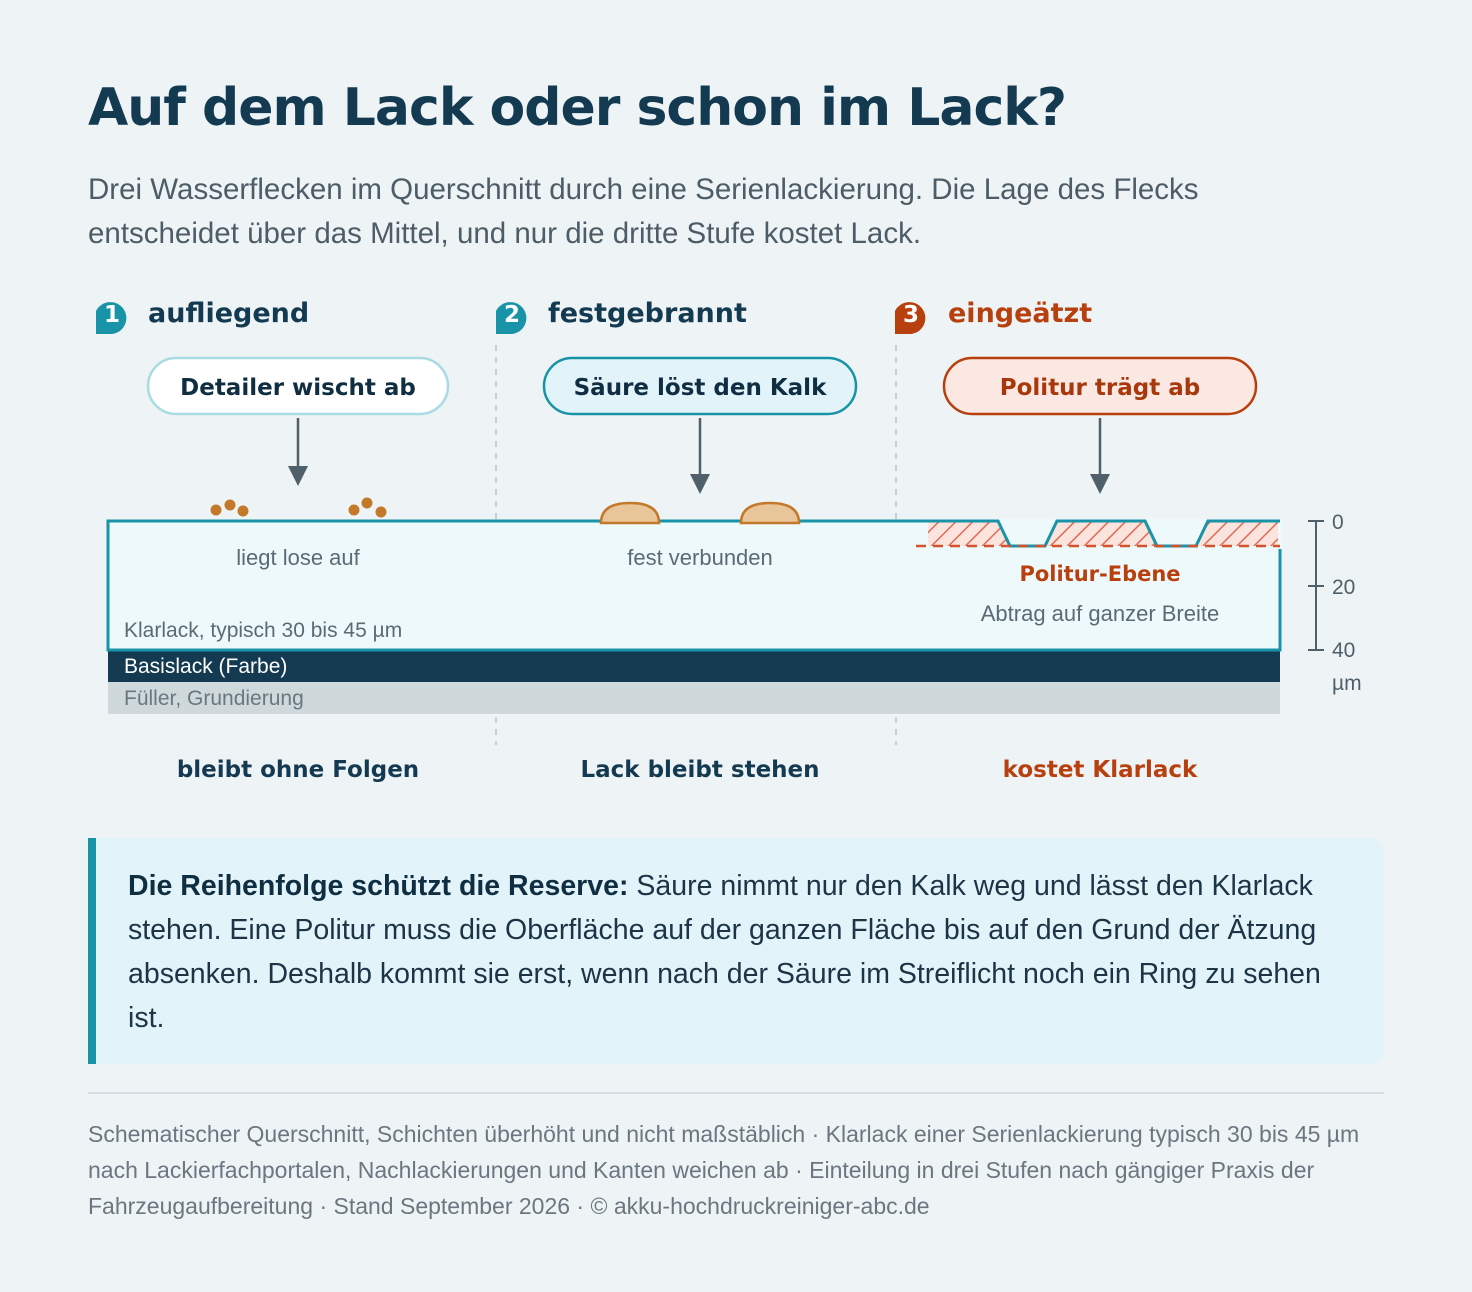 Image resolution: width=1472 pixels, height=1292 pixels. I want to click on stage-1-result: bleibt ohne Folgen, so click(298, 770).